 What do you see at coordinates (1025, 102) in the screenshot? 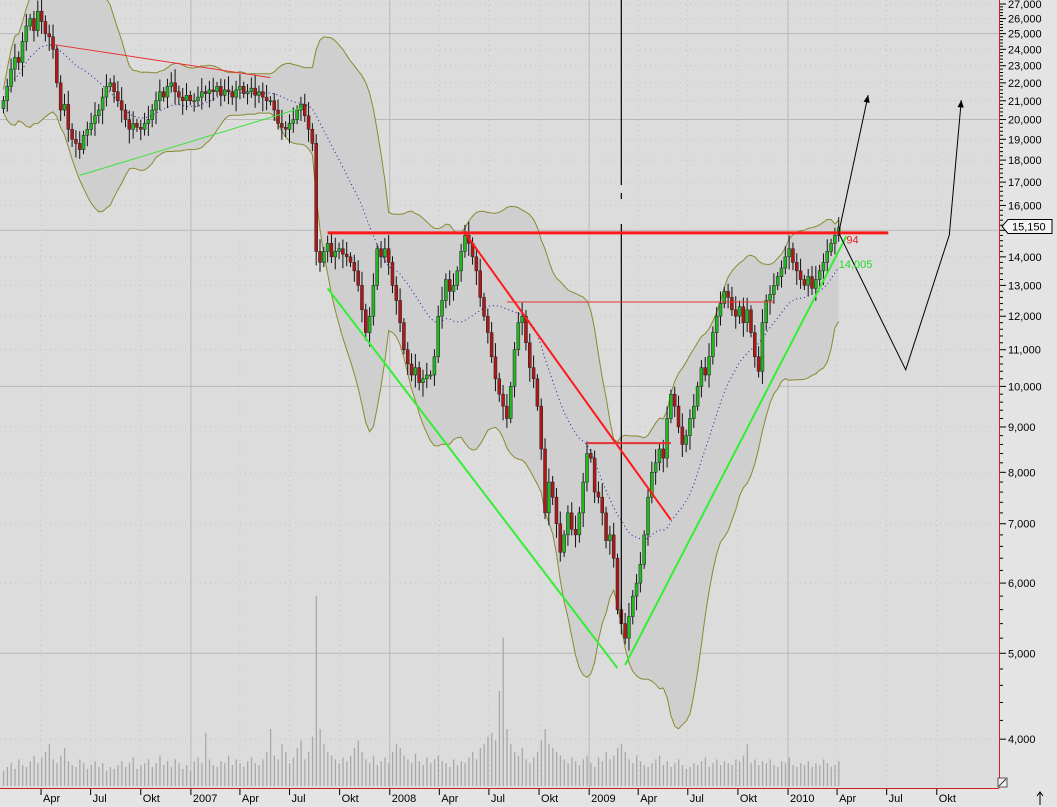
I see `y-tick-label: 21,000` at bounding box center [1025, 102].